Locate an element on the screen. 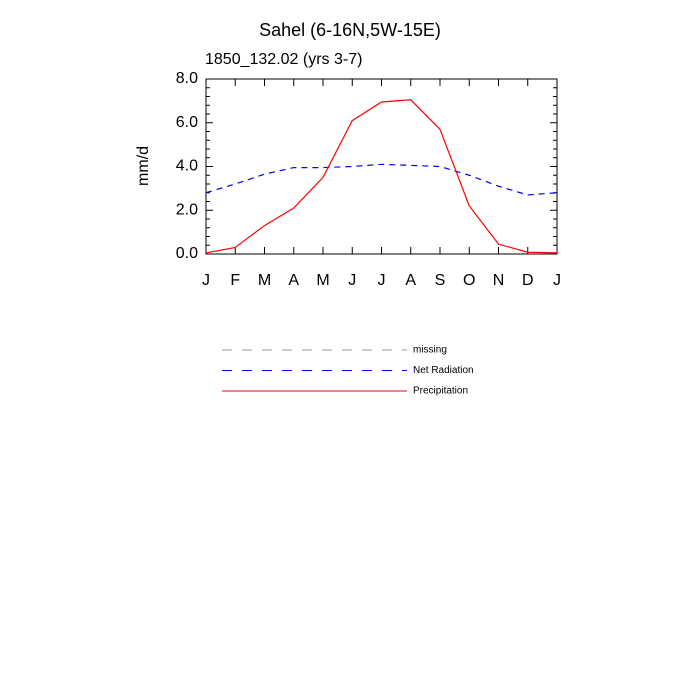 This screenshot has height=700, width=700. x-tick-label: F is located at coordinates (235, 280).